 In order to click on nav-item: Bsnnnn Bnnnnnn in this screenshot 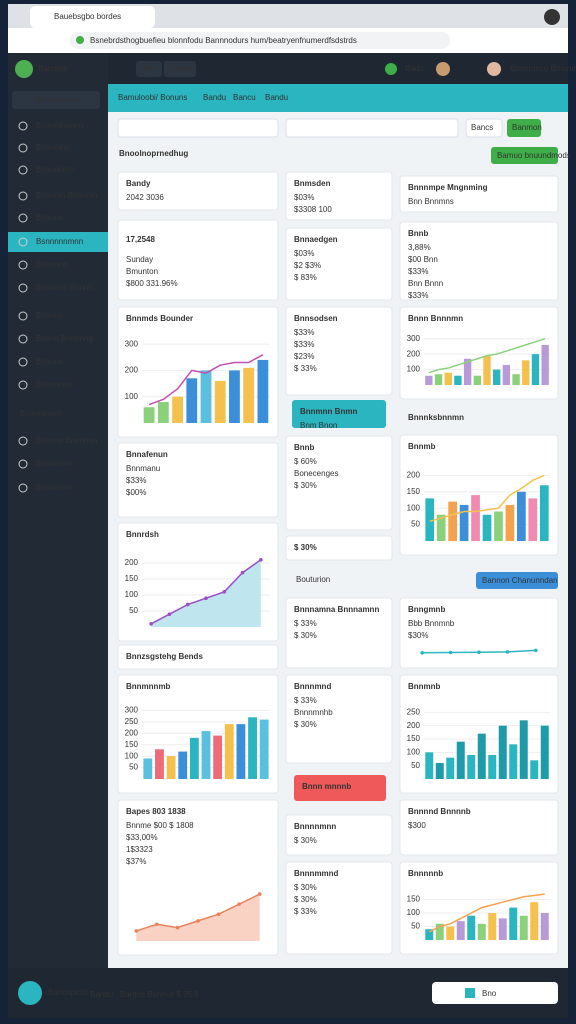, I will do `click(66, 440)`.